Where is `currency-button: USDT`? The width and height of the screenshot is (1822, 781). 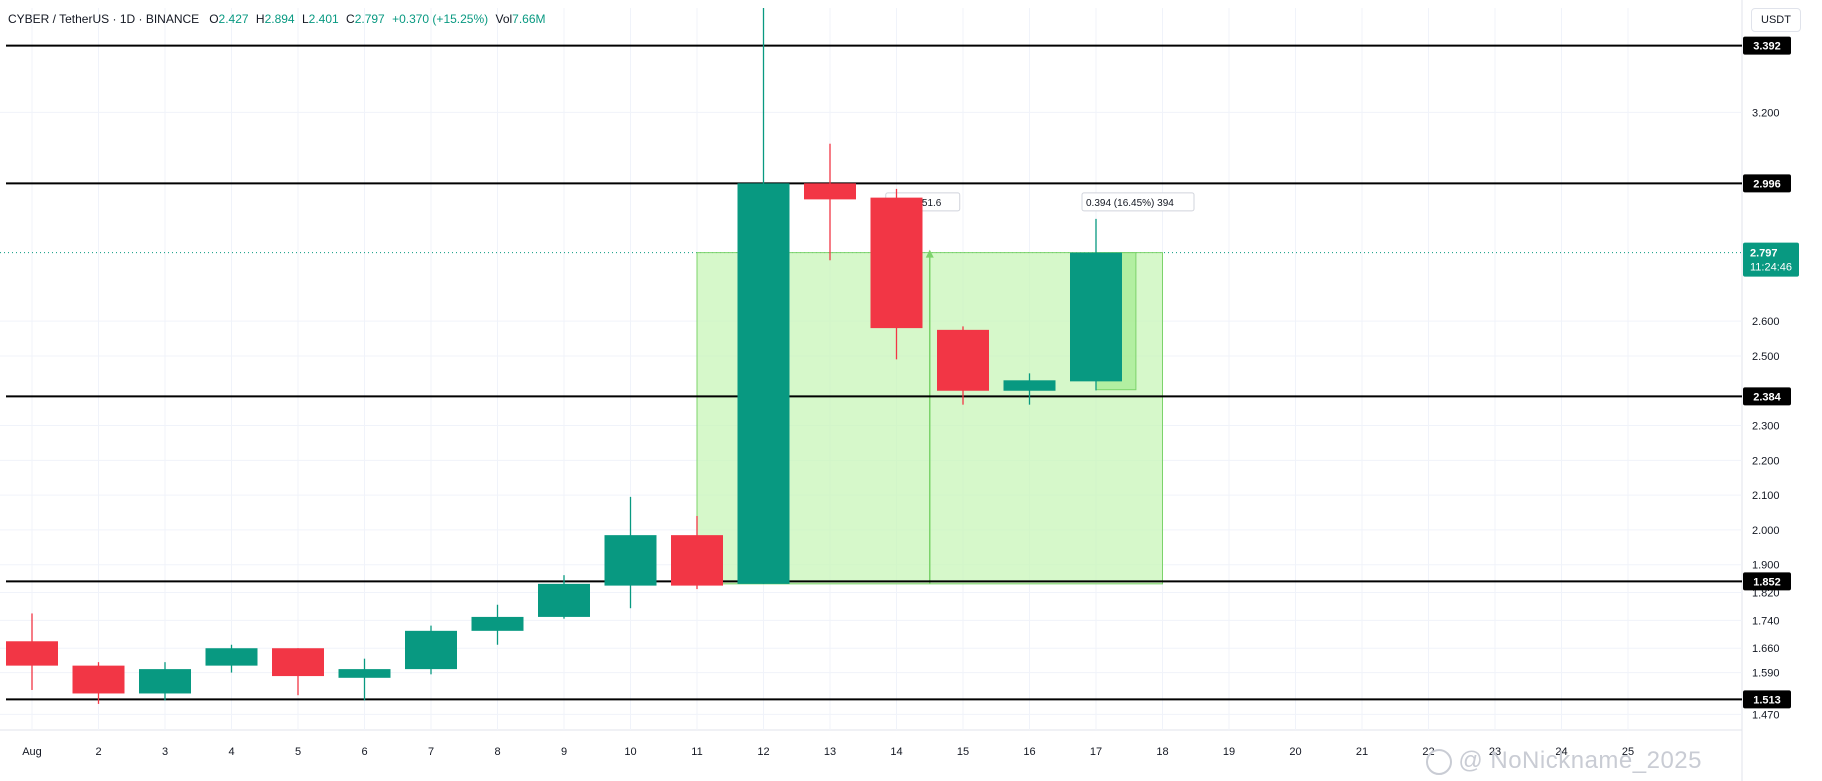 currency-button: USDT is located at coordinates (1776, 20).